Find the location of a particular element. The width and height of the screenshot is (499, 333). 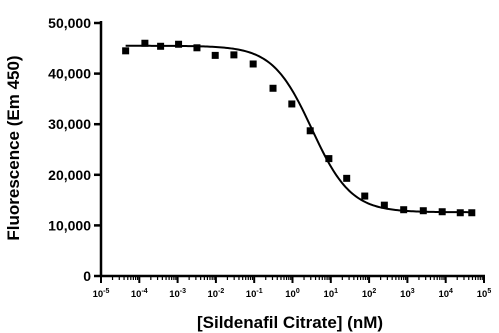

y-tick-label: 30,000 is located at coordinates (69, 124).